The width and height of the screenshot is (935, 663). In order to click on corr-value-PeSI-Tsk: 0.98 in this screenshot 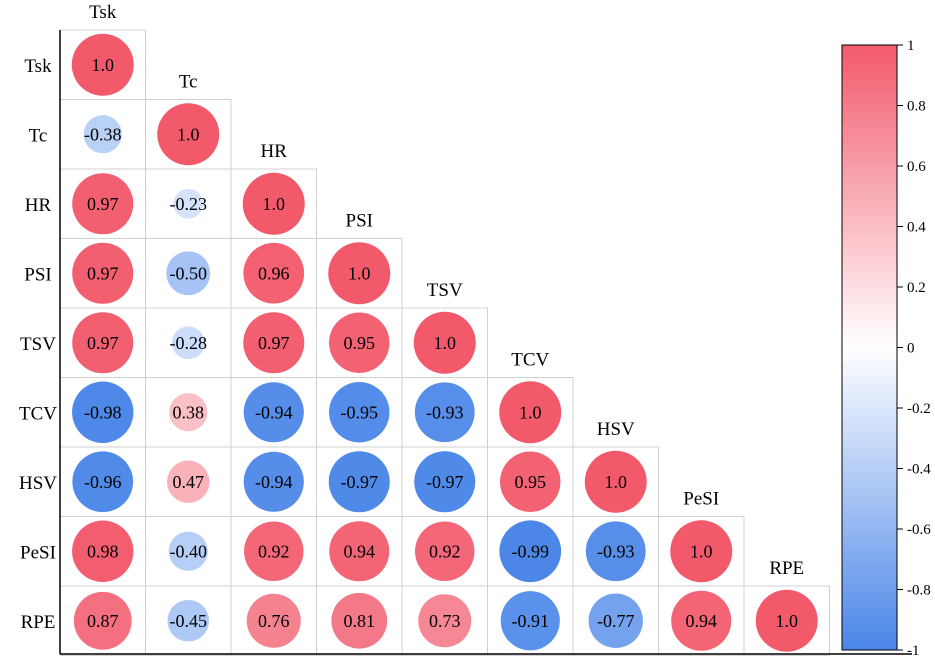, I will do `click(103, 551)`.